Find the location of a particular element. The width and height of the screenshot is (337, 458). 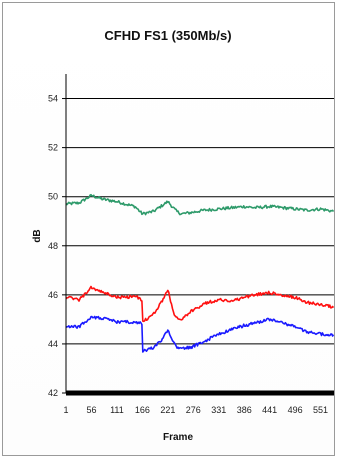

series-line-green is located at coordinates (200, 204).